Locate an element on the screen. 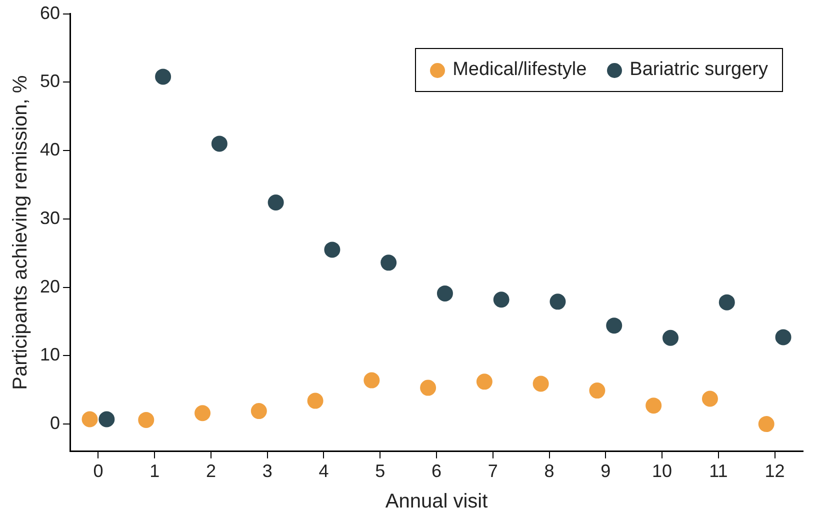 This screenshot has height=523, width=813. x-tick-label: 12 is located at coordinates (774, 471).